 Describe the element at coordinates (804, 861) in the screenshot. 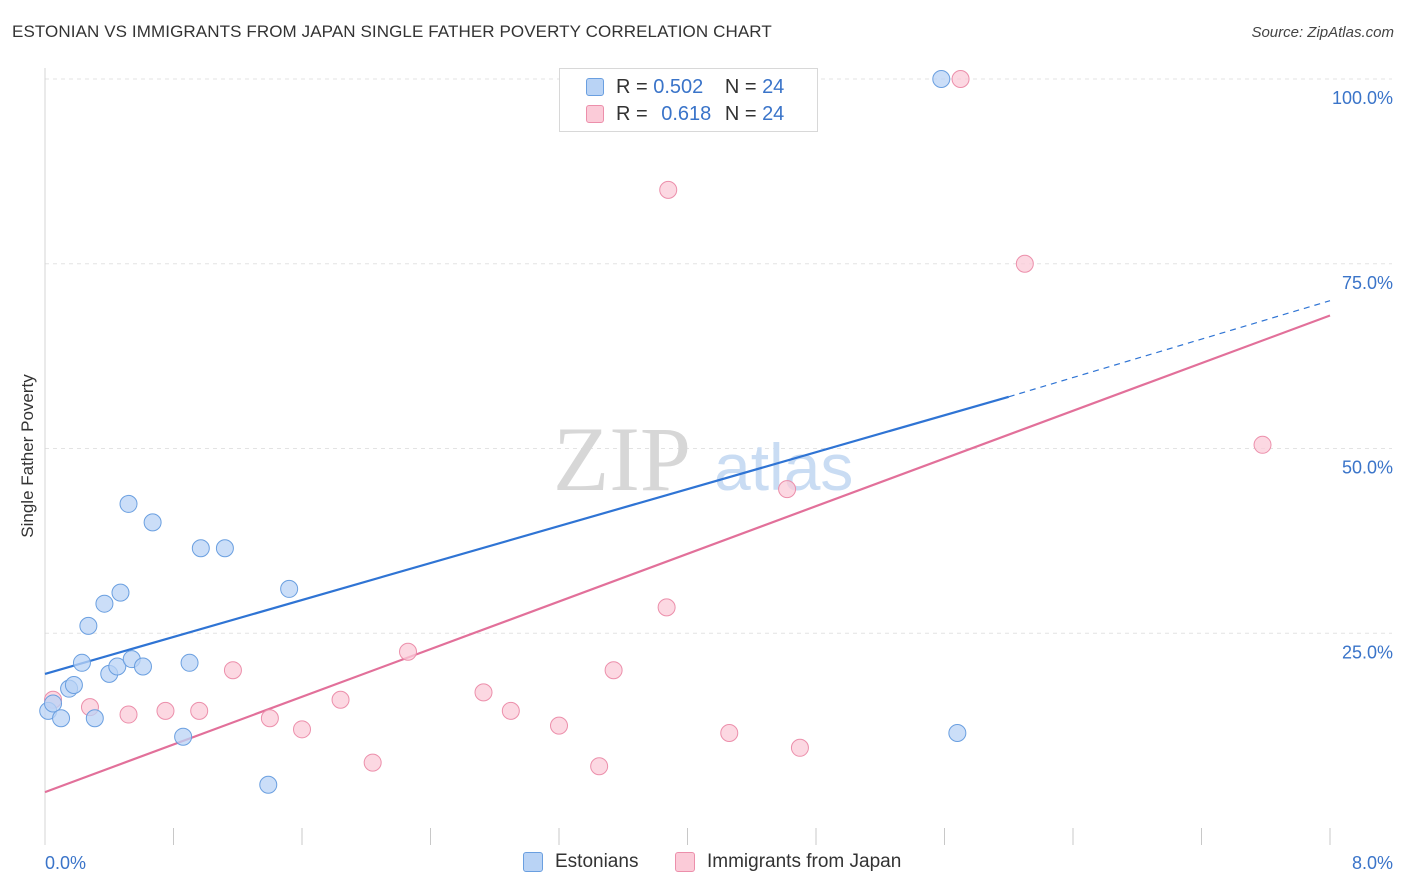

I see `legend-label-japan: Immigrants from Japan` at that location.